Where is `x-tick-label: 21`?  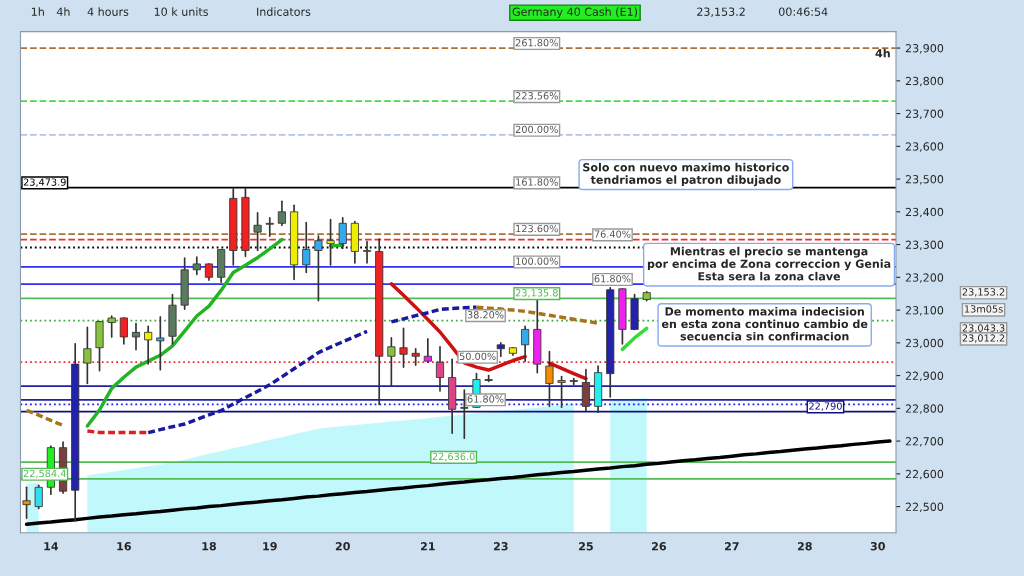
x-tick-label: 21 is located at coordinates (427, 546).